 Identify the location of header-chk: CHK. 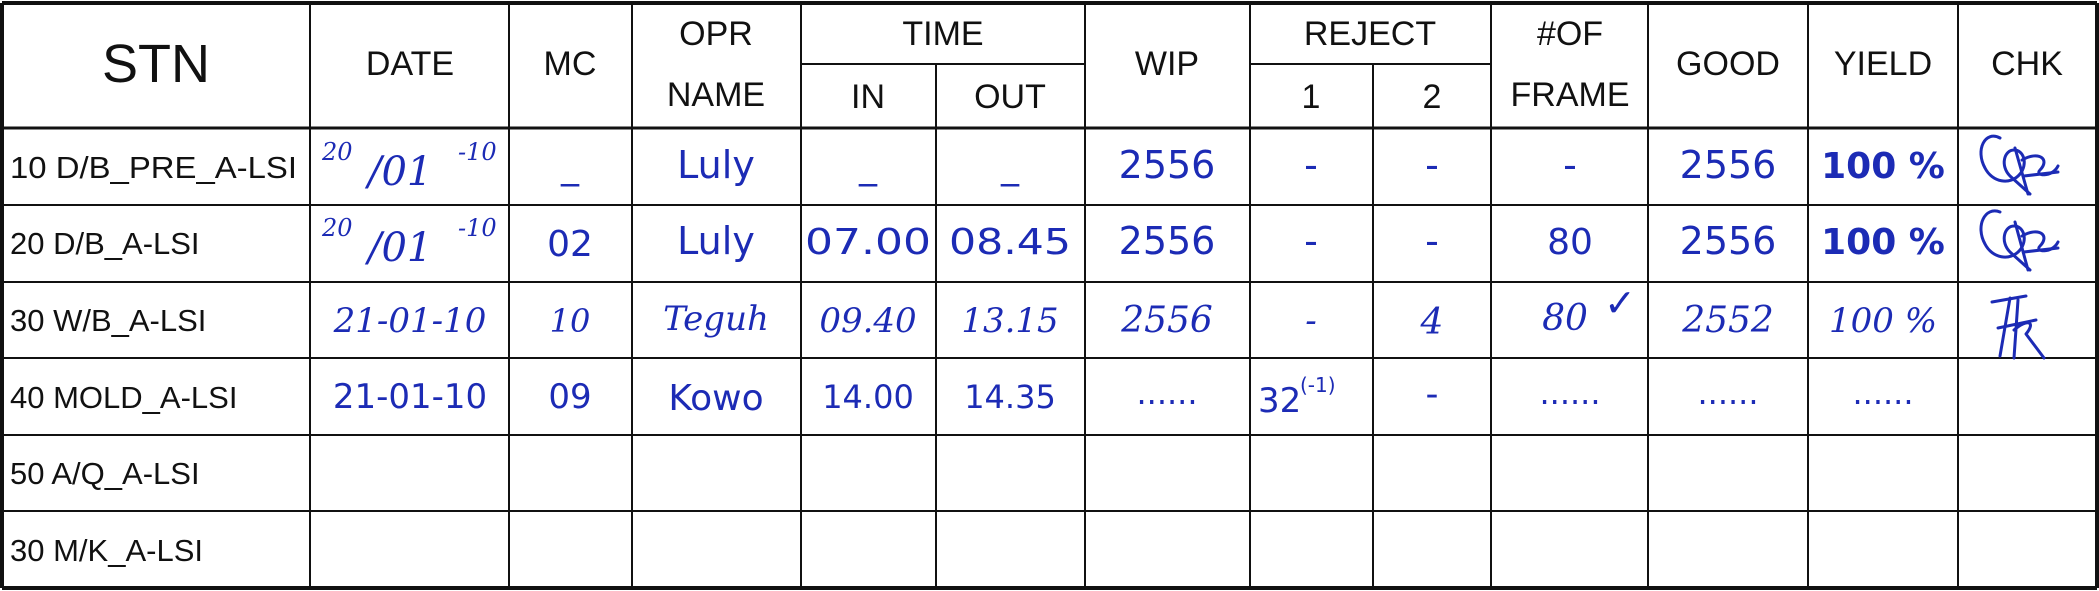
(2027, 64).